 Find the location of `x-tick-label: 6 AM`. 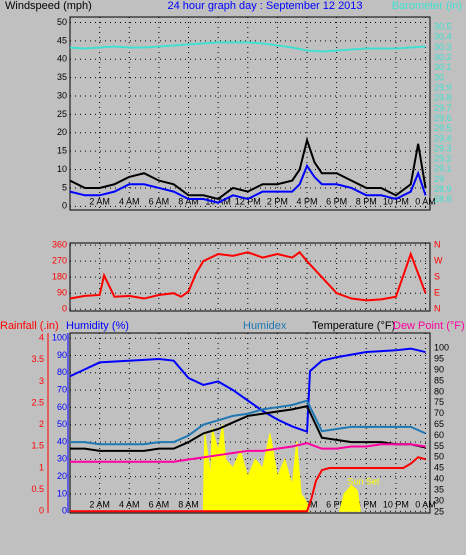

x-tick-label: 6 AM is located at coordinates (159, 504).